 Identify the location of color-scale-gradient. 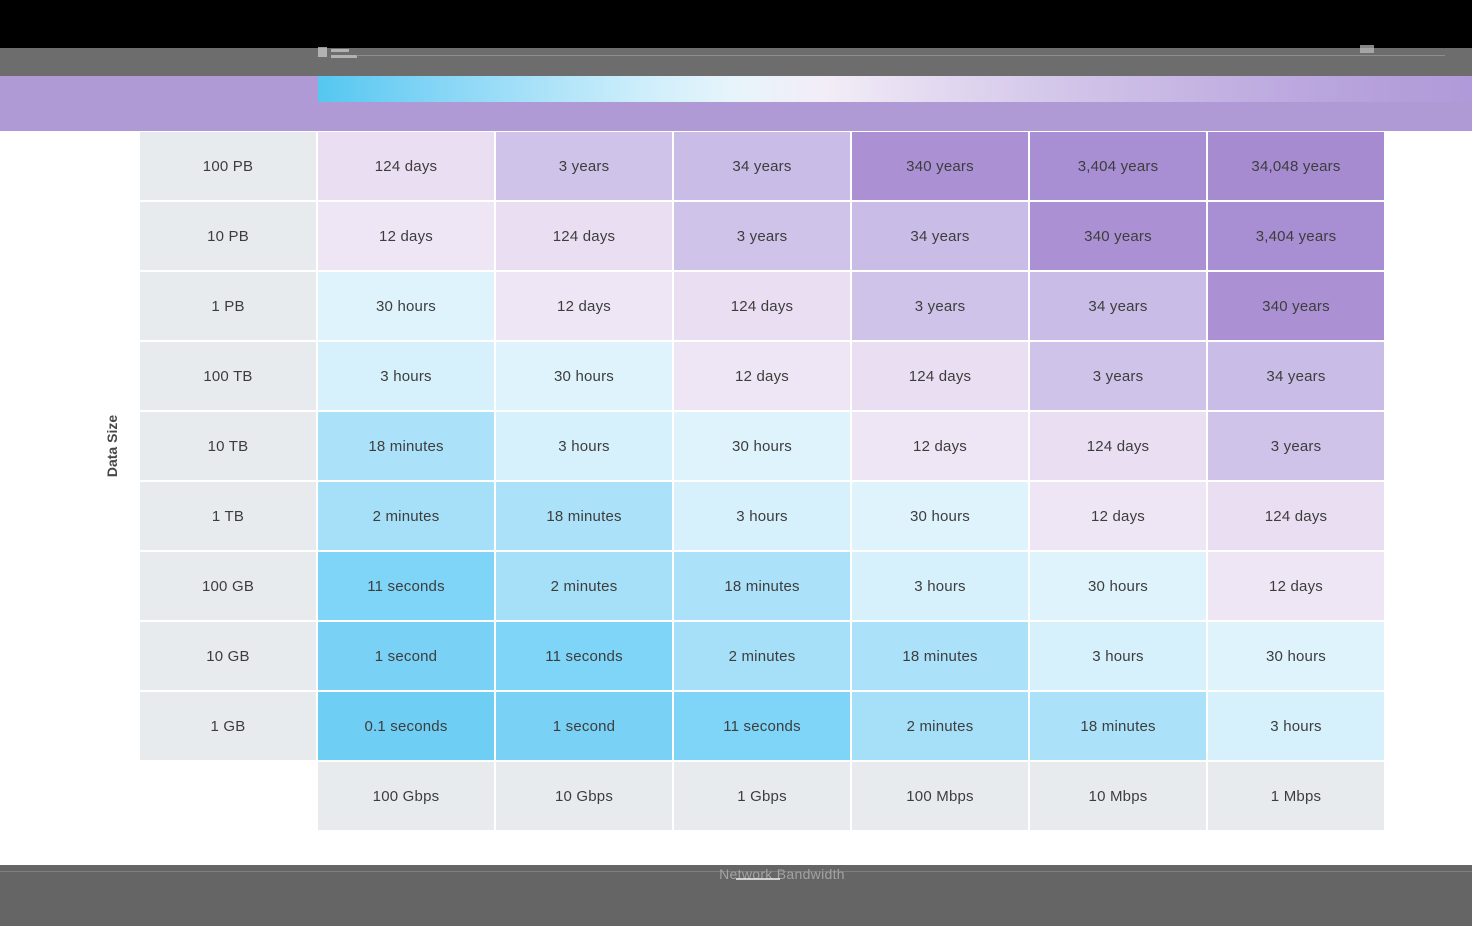
(895, 89).